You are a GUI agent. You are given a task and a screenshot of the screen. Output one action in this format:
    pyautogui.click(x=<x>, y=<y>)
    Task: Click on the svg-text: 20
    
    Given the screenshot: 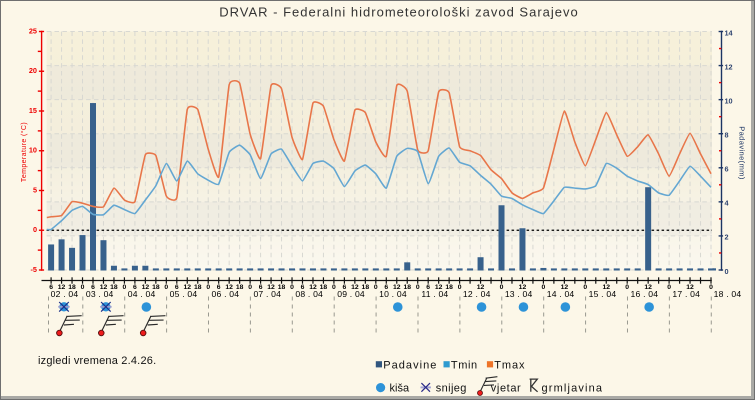 What is the action you would take?
    pyautogui.click(x=33, y=70)
    